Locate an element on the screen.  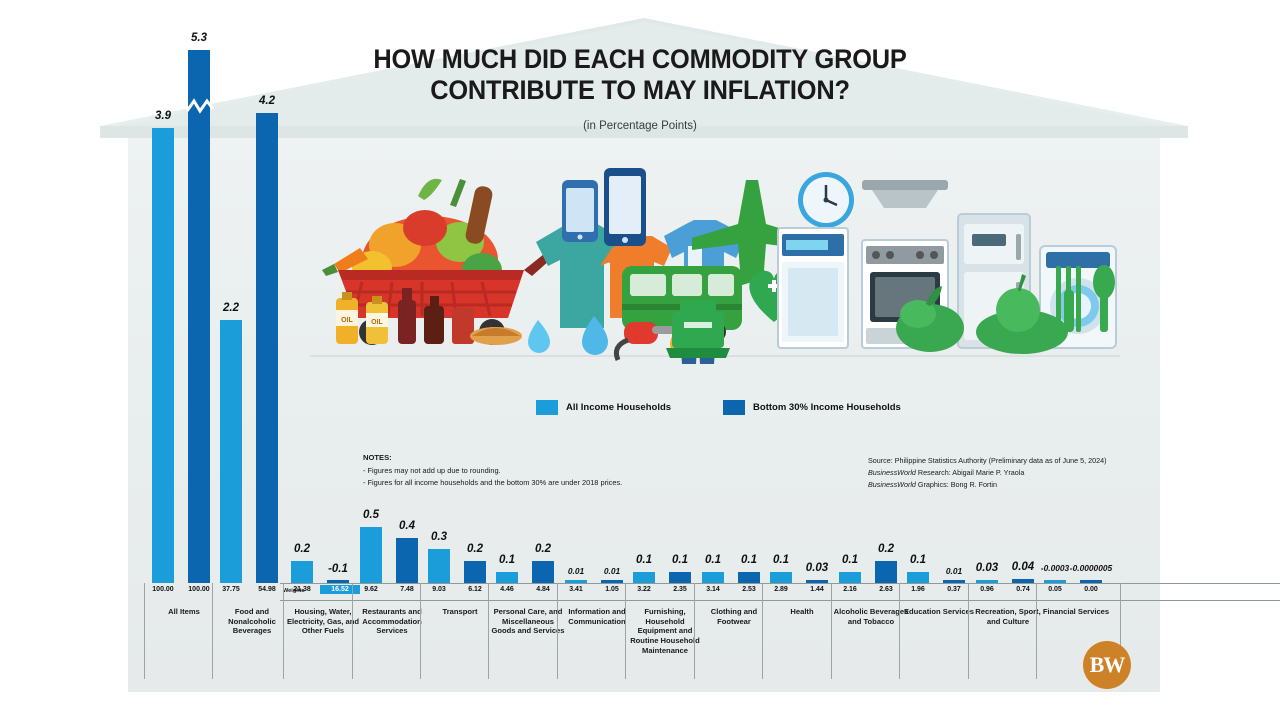
category-label: Alcoholic Beverages and Tobacco is located at coordinates (871, 616).